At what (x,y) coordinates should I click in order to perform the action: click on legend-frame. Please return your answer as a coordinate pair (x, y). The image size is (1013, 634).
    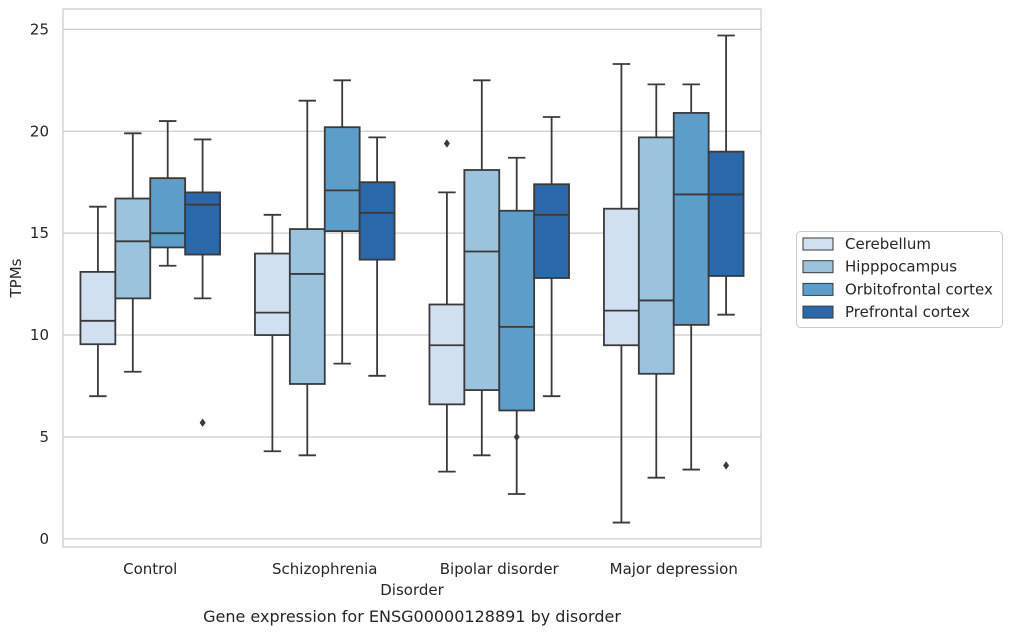
    Looking at the image, I should click on (899, 279).